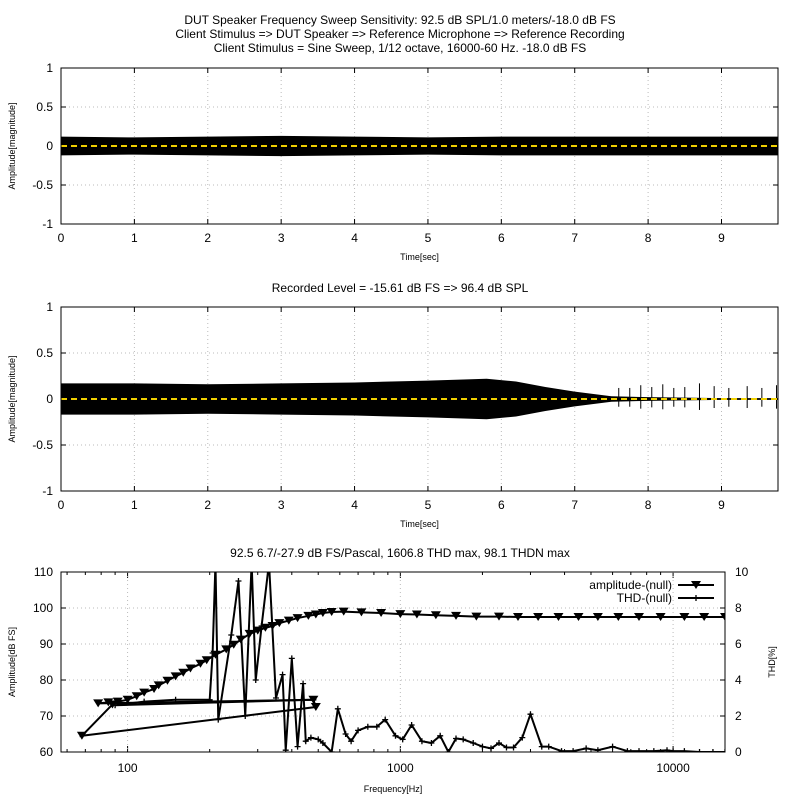 The image size is (800, 800). What do you see at coordinates (281, 505) in the screenshot?
I see `x-tick-label: 3` at bounding box center [281, 505].